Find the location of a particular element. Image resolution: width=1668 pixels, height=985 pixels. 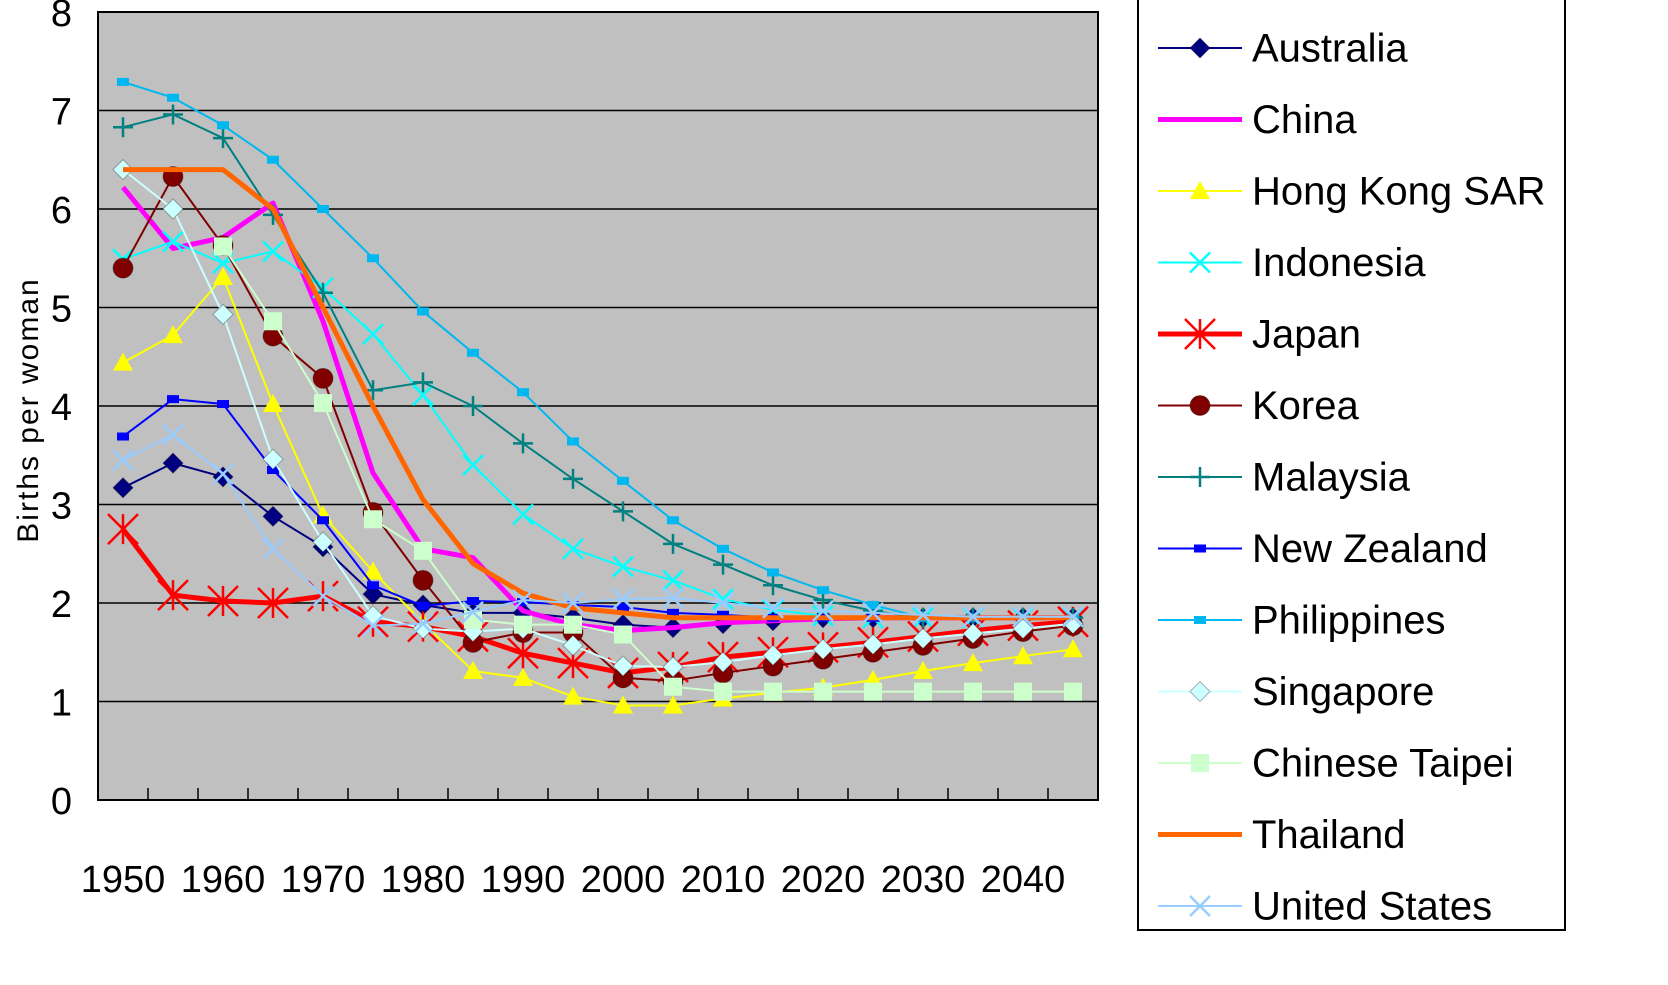

y-tick-label: 1 is located at coordinates (61, 704).